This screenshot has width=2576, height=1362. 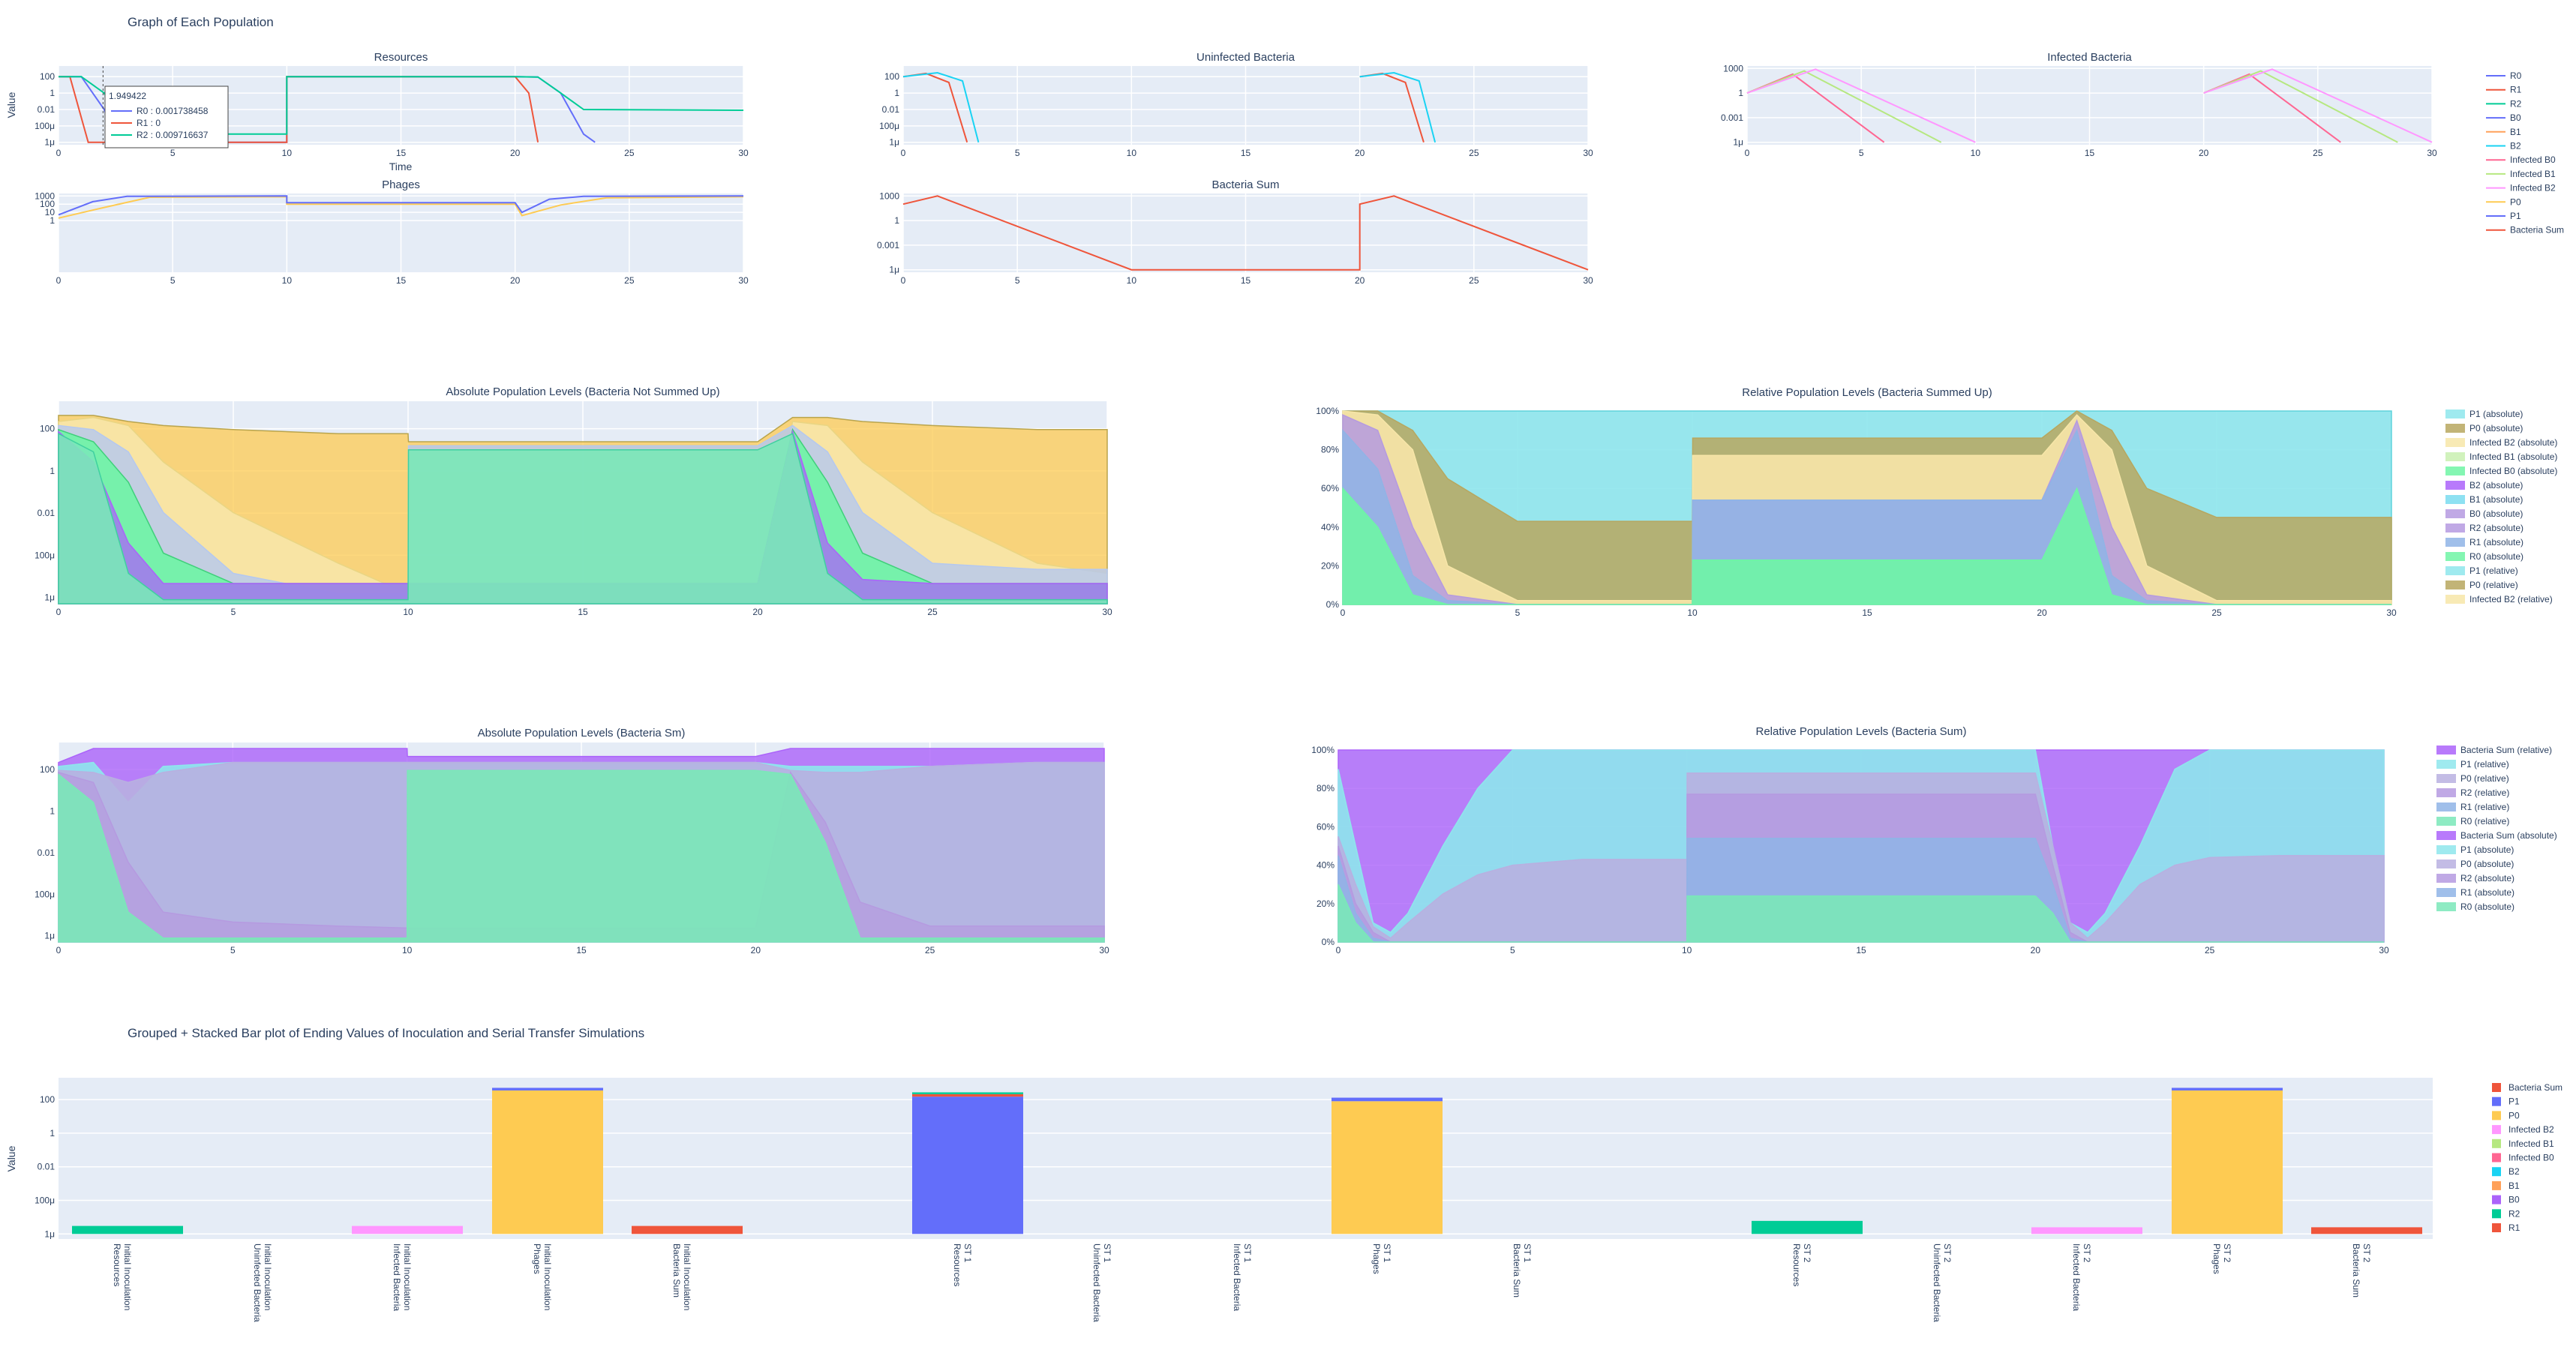 I want to click on fig3-legend-item: P0 (absolute), so click(x=2487, y=864).